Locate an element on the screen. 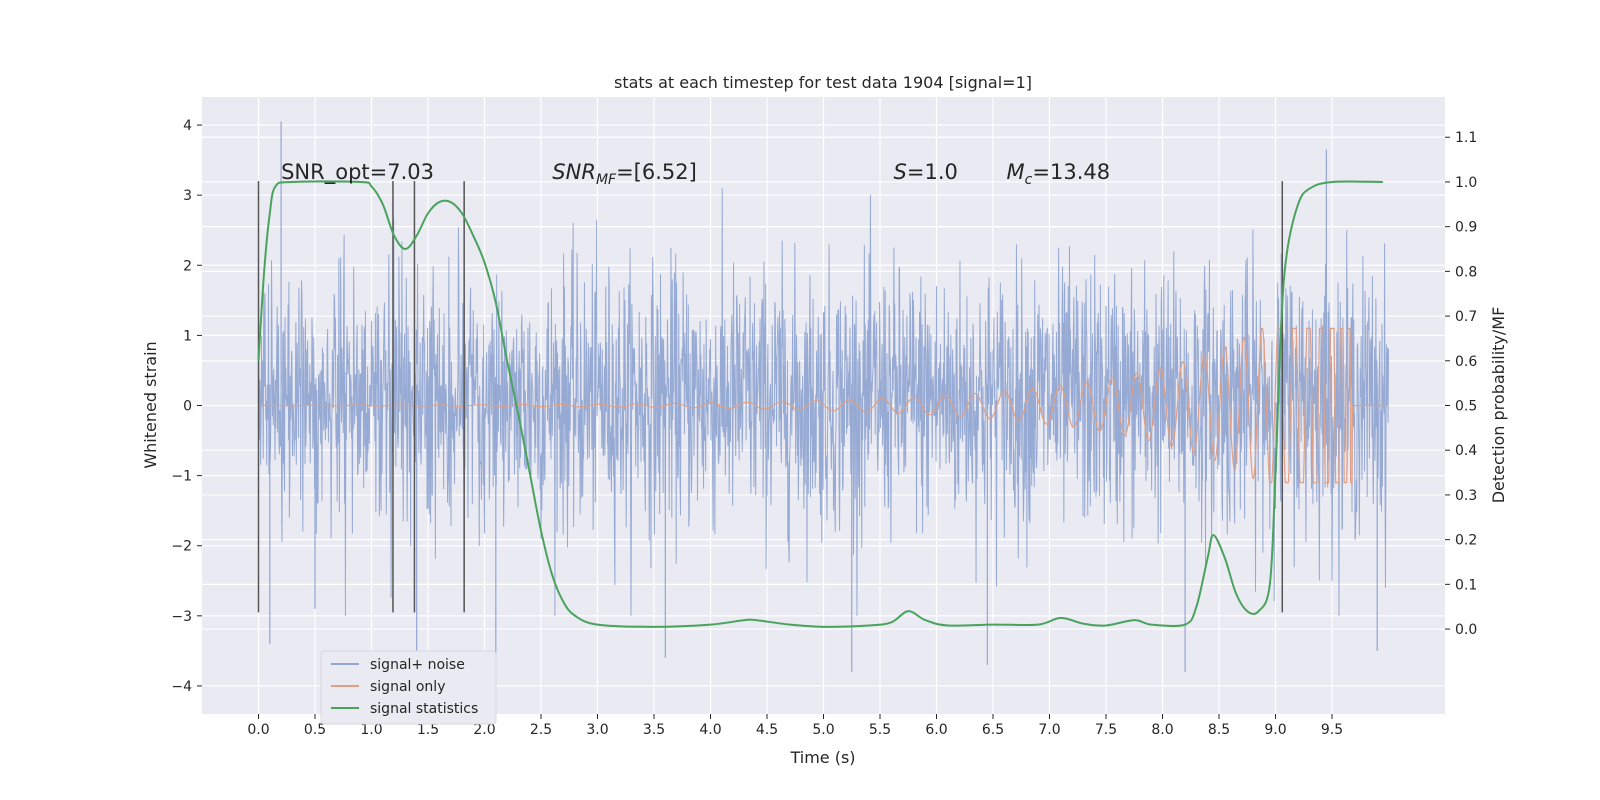  annotation-s-value: S=1.0 is located at coordinates (926, 172).